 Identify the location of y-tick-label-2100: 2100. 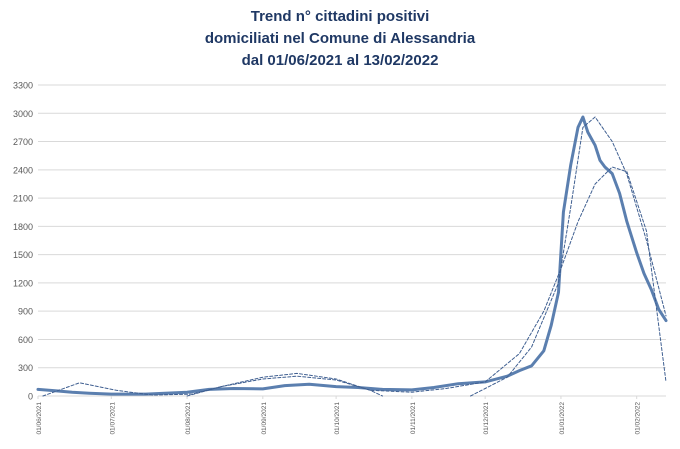
(23, 199).